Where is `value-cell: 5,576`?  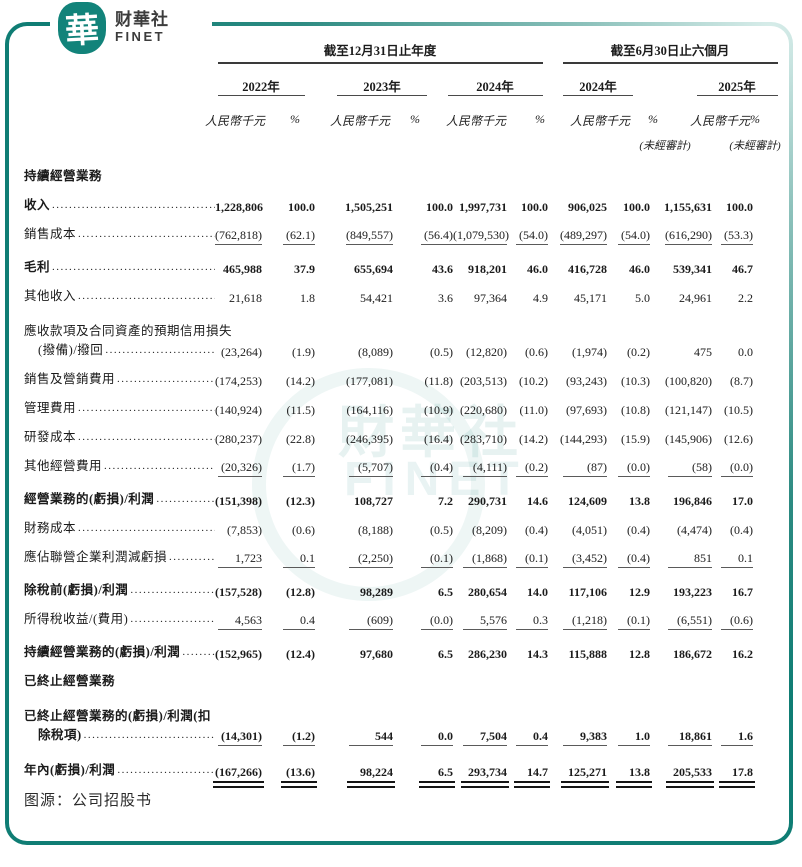 value-cell: 5,576 is located at coordinates (480, 623).